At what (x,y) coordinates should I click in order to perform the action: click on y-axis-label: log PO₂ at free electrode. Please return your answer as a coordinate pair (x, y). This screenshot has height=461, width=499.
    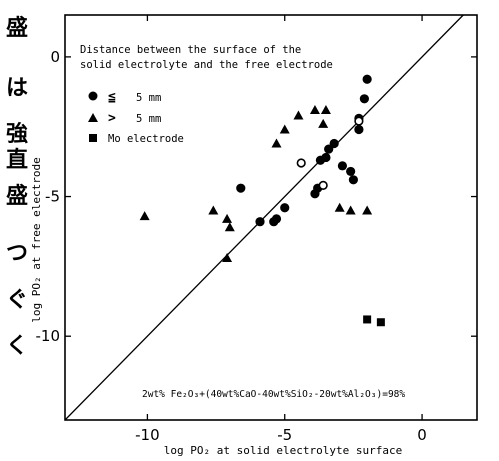
    Looking at the image, I should click on (36, 240).